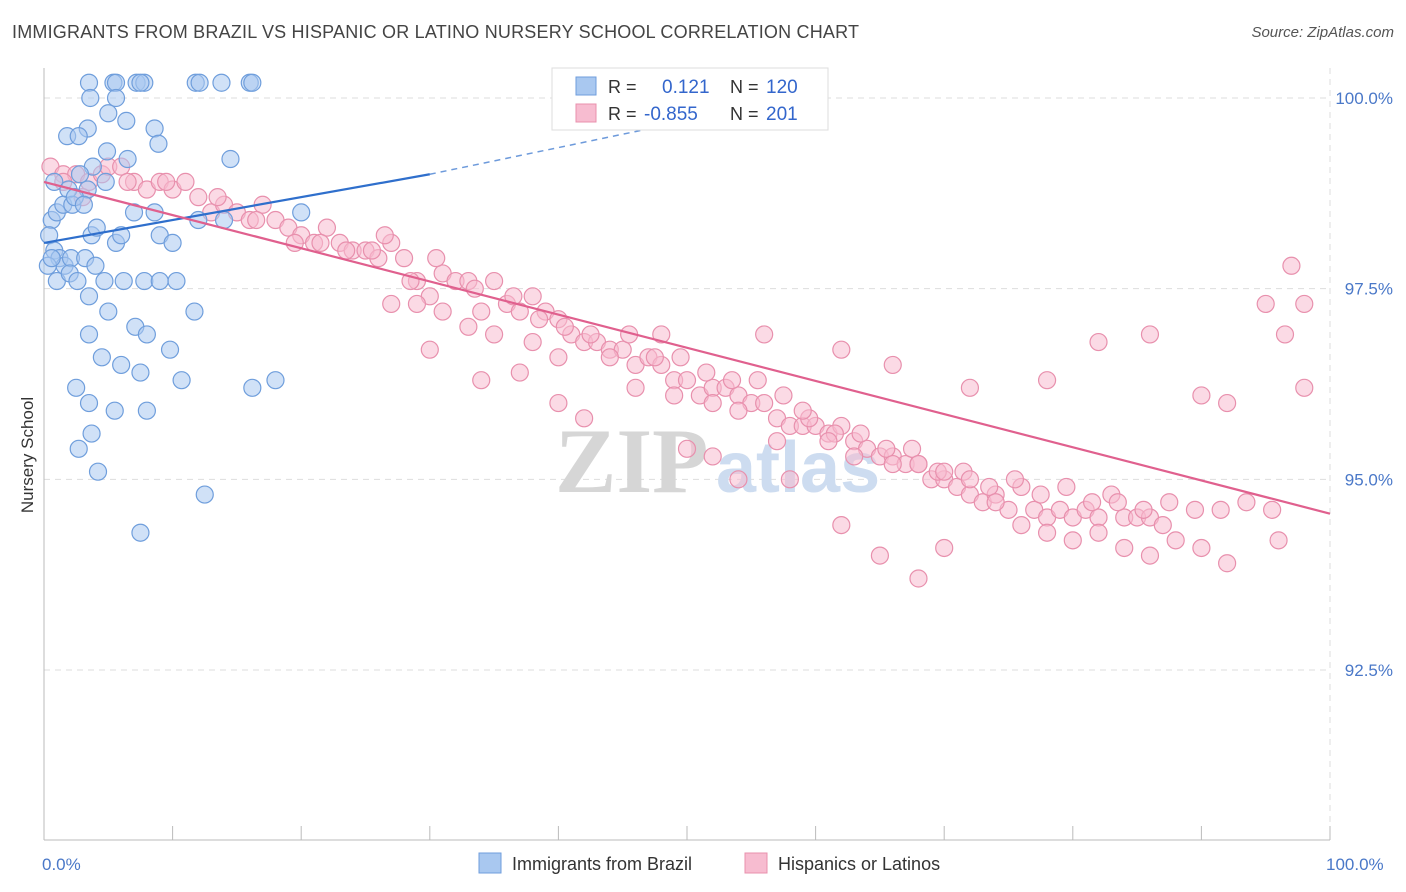 The height and width of the screenshot is (892, 1406). What do you see at coordinates (1364, 384) in the screenshot?
I see `y-tick-labels: 92.5% 95.0% 97.5% 100.0%` at bounding box center [1364, 384].